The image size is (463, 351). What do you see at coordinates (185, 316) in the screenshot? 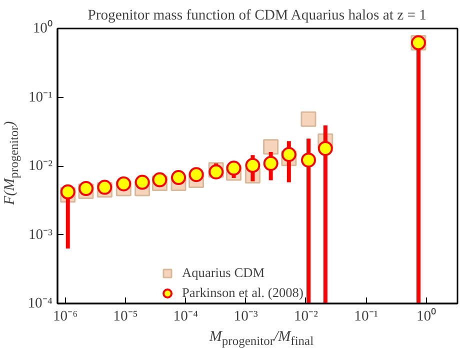
I see `x-tick-label: 10⁻⁴` at bounding box center [185, 316].